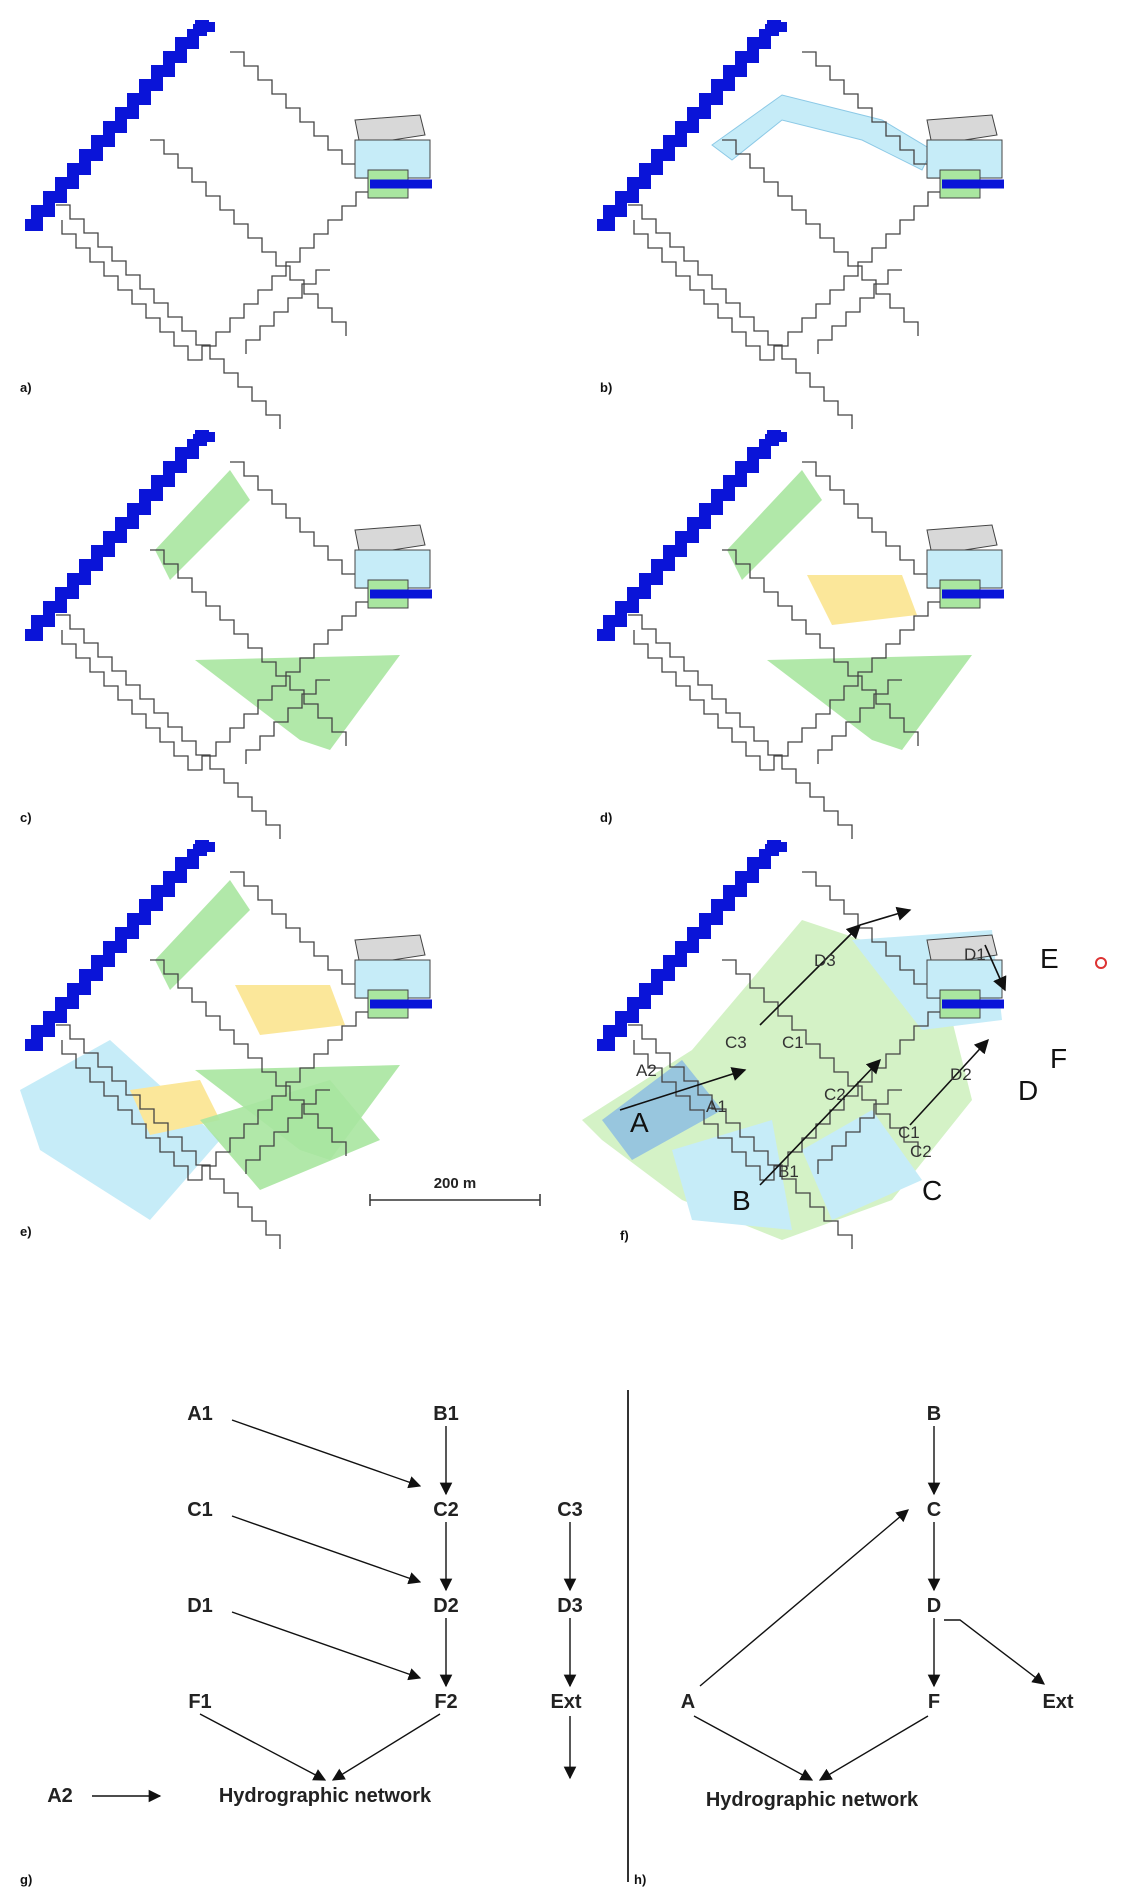  What do you see at coordinates (26, 1879) in the screenshot?
I see `panel-label-g: g)` at bounding box center [26, 1879].